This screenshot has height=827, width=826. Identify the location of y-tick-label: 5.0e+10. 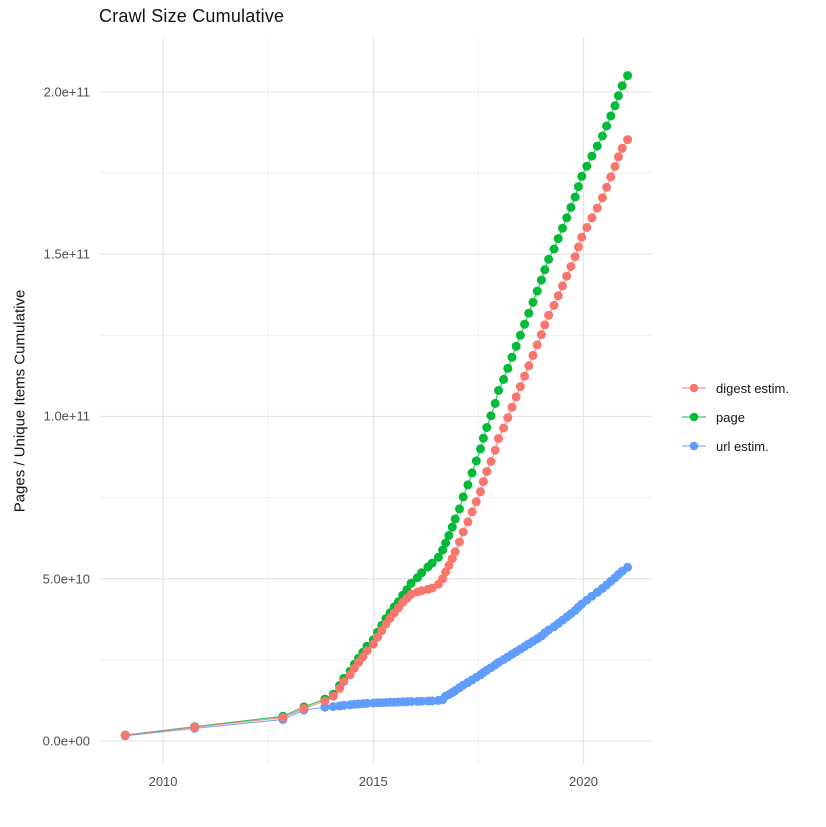
(66, 579).